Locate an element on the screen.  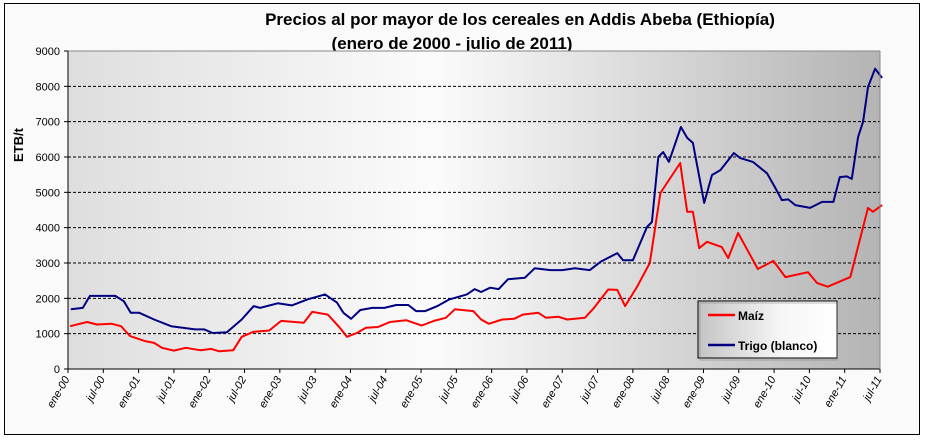
x-tick-label: jul-10 is located at coordinates (801, 390).